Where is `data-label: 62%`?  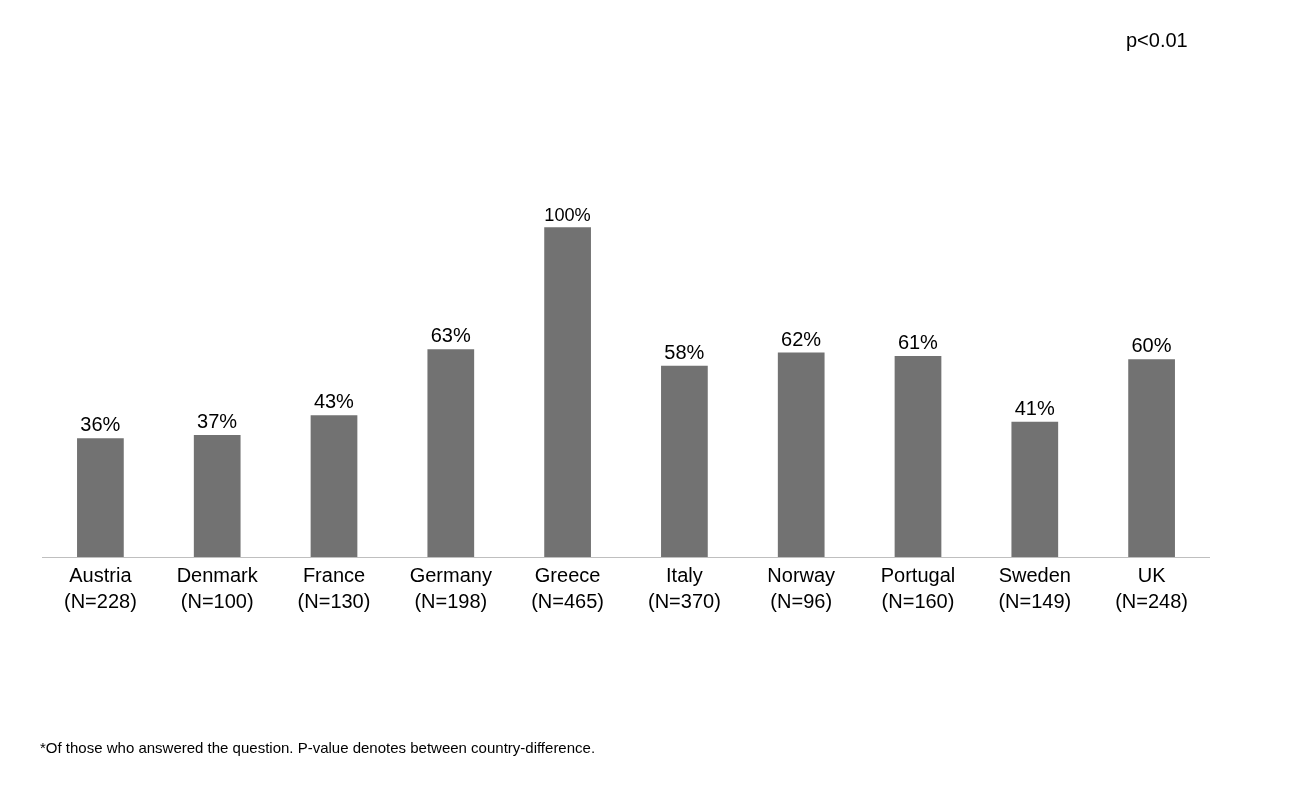
data-label: 62% is located at coordinates (801, 338).